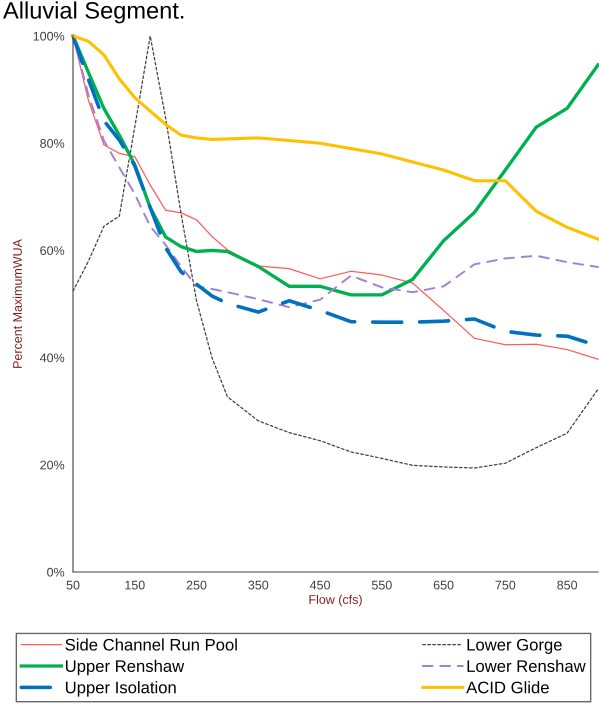 The width and height of the screenshot is (599, 710). What do you see at coordinates (515, 646) in the screenshot?
I see `legend-label: Lower Gorge` at bounding box center [515, 646].